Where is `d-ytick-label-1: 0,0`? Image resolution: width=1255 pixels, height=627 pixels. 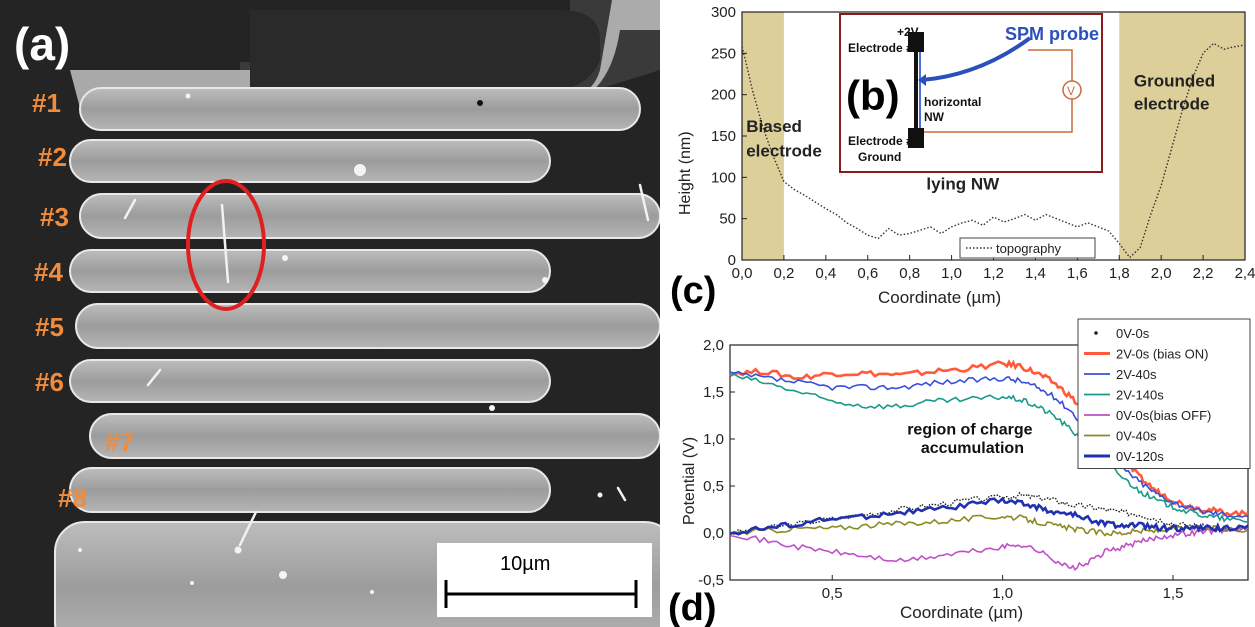 d-ytick-label-1: 0,0 is located at coordinates (713, 533).